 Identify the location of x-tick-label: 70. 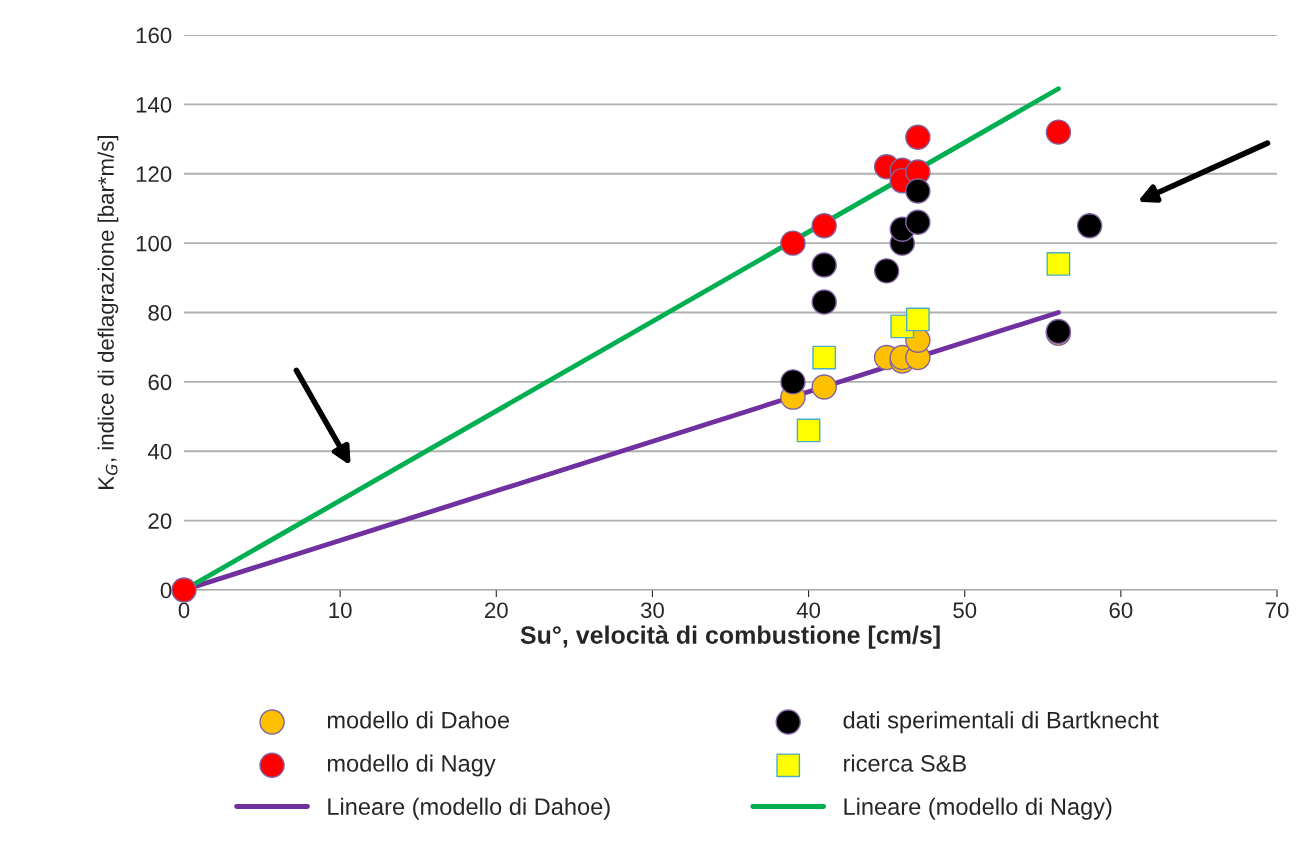
(1277, 610).